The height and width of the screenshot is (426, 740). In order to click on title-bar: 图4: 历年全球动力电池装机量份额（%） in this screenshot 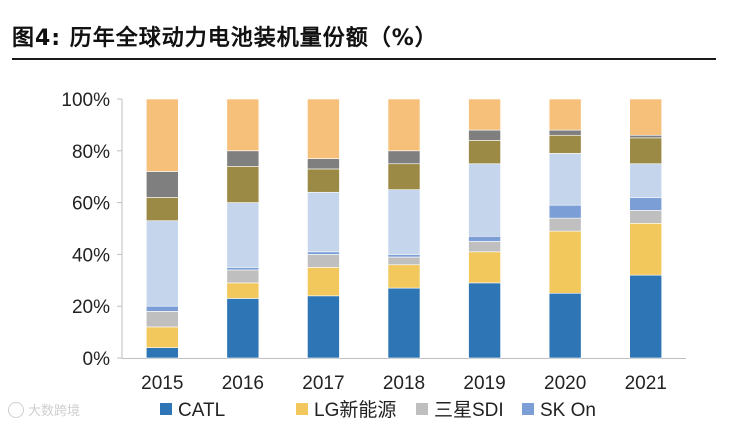, I will do `click(370, 34)`.